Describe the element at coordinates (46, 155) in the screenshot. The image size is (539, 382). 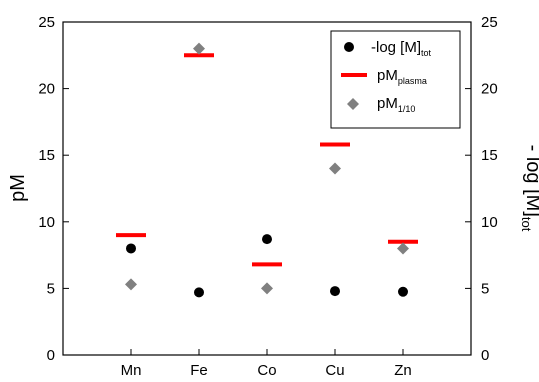
I see `y-tick-label-left: 15` at that location.